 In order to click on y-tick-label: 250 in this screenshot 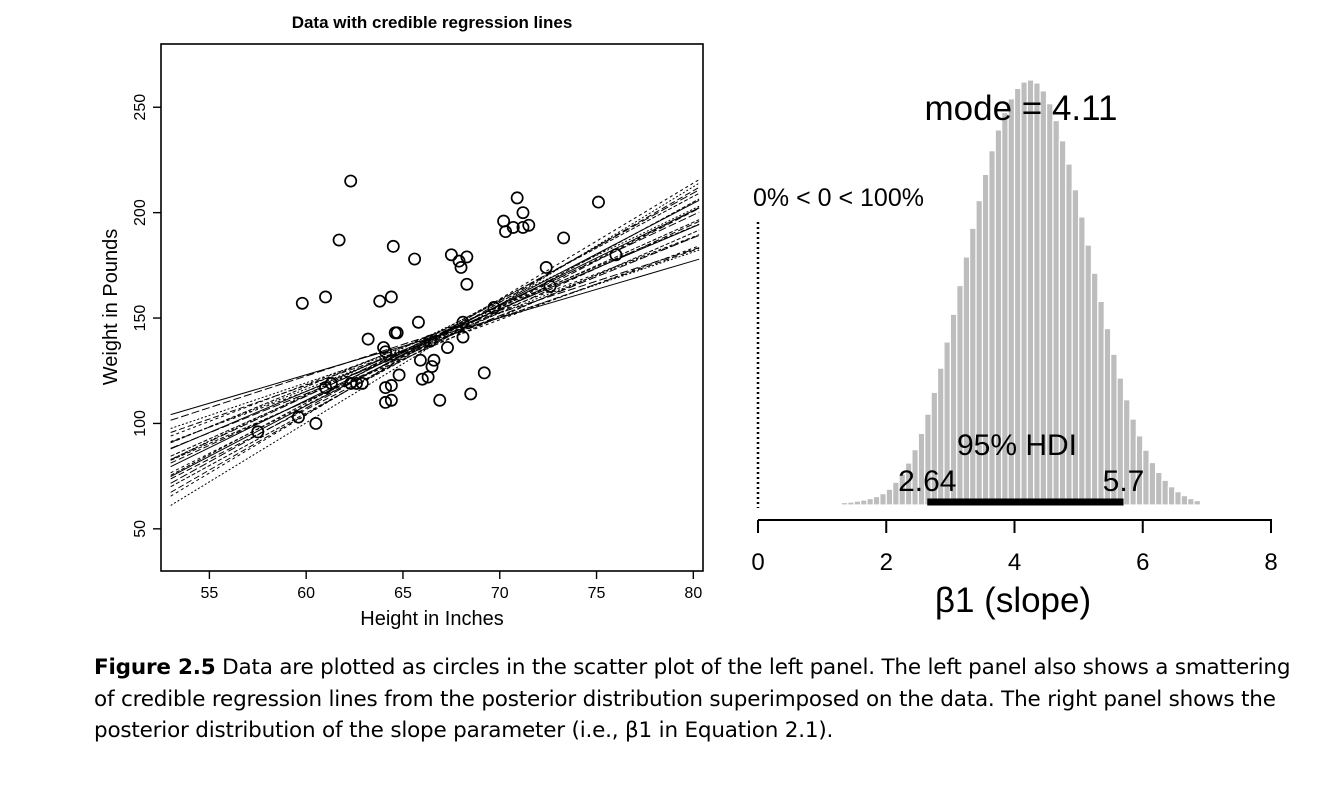, I will do `click(140, 107)`.